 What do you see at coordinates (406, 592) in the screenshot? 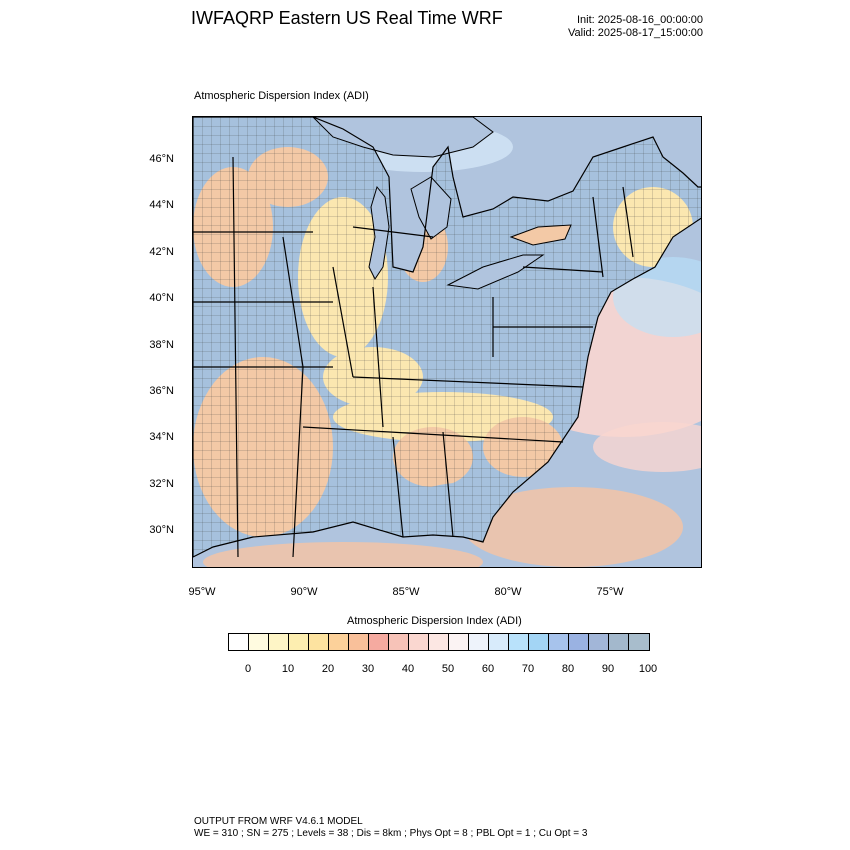
I see `lon-label-85w: 85°W` at bounding box center [406, 592].